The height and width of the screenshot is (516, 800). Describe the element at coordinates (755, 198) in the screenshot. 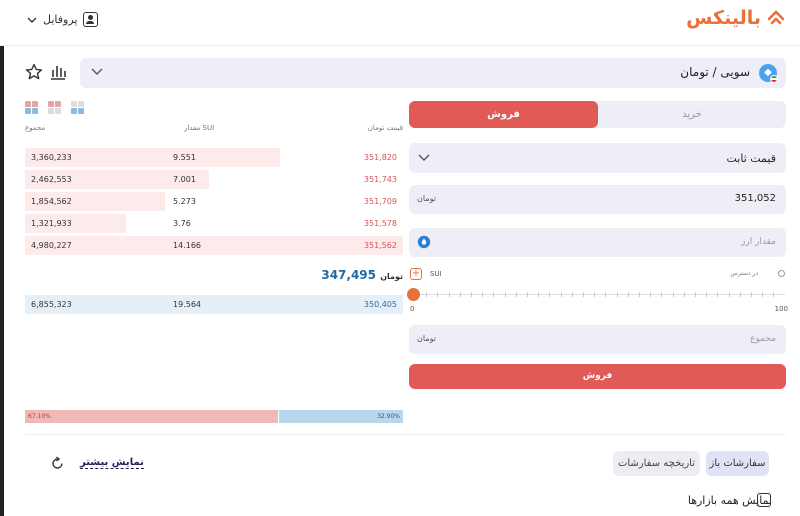

I see `price-value: 351,052` at that location.